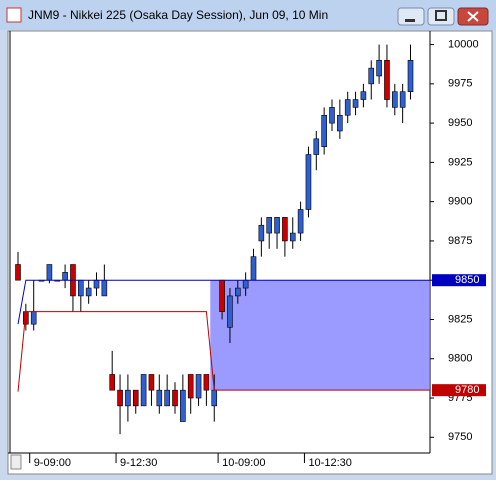 This screenshot has height=485, width=496. What do you see at coordinates (411, 16) in the screenshot?
I see `minimize-button` at bounding box center [411, 16].